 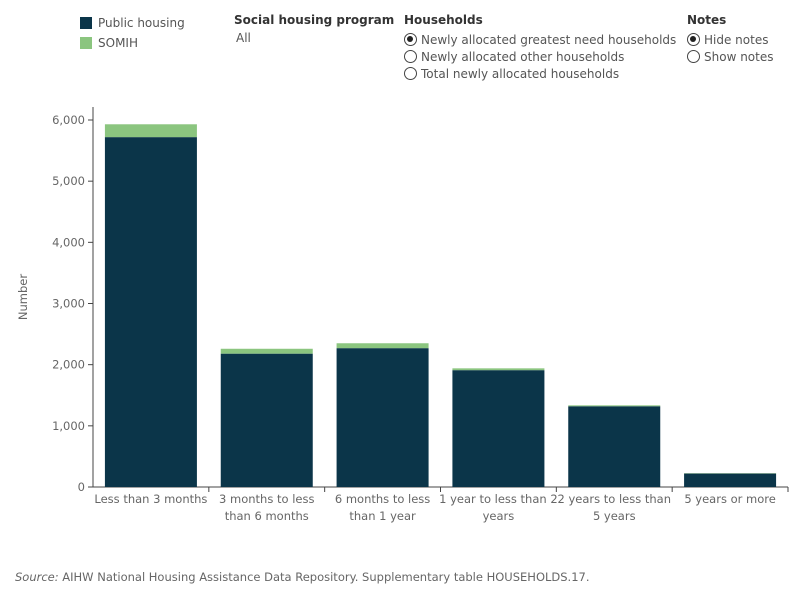 I want to click on households-option-greatest-need: Newly allocated greatest need households, so click(x=540, y=39).